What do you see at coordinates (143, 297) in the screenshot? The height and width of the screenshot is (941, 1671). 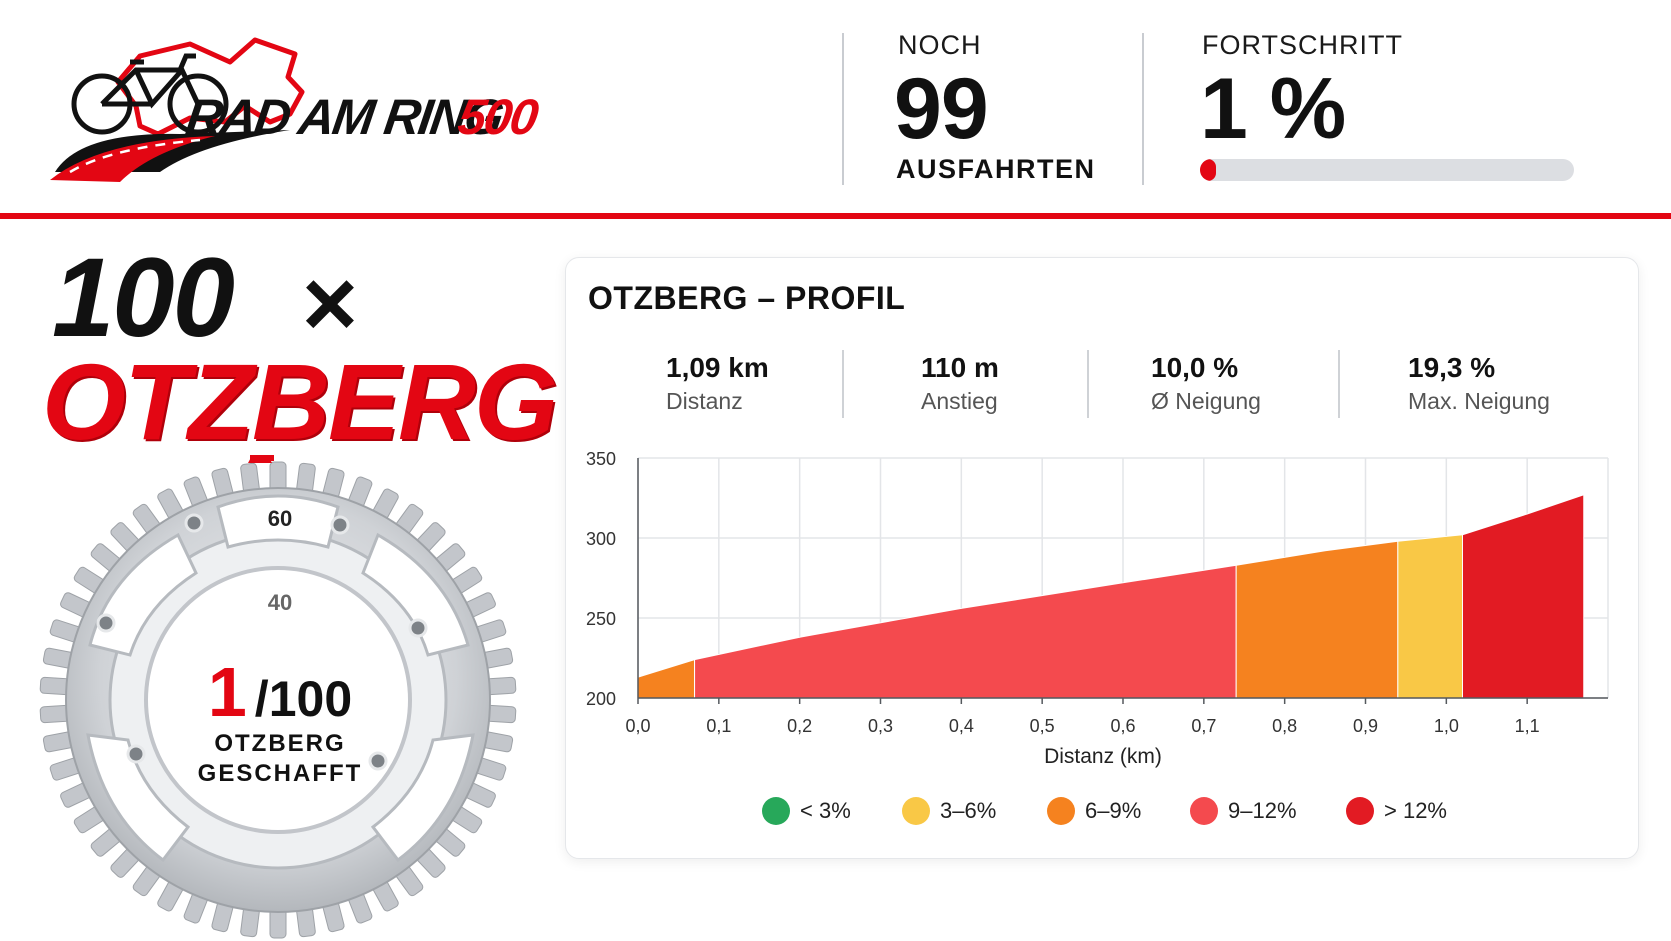 I see `hero-count: 100` at bounding box center [143, 297].